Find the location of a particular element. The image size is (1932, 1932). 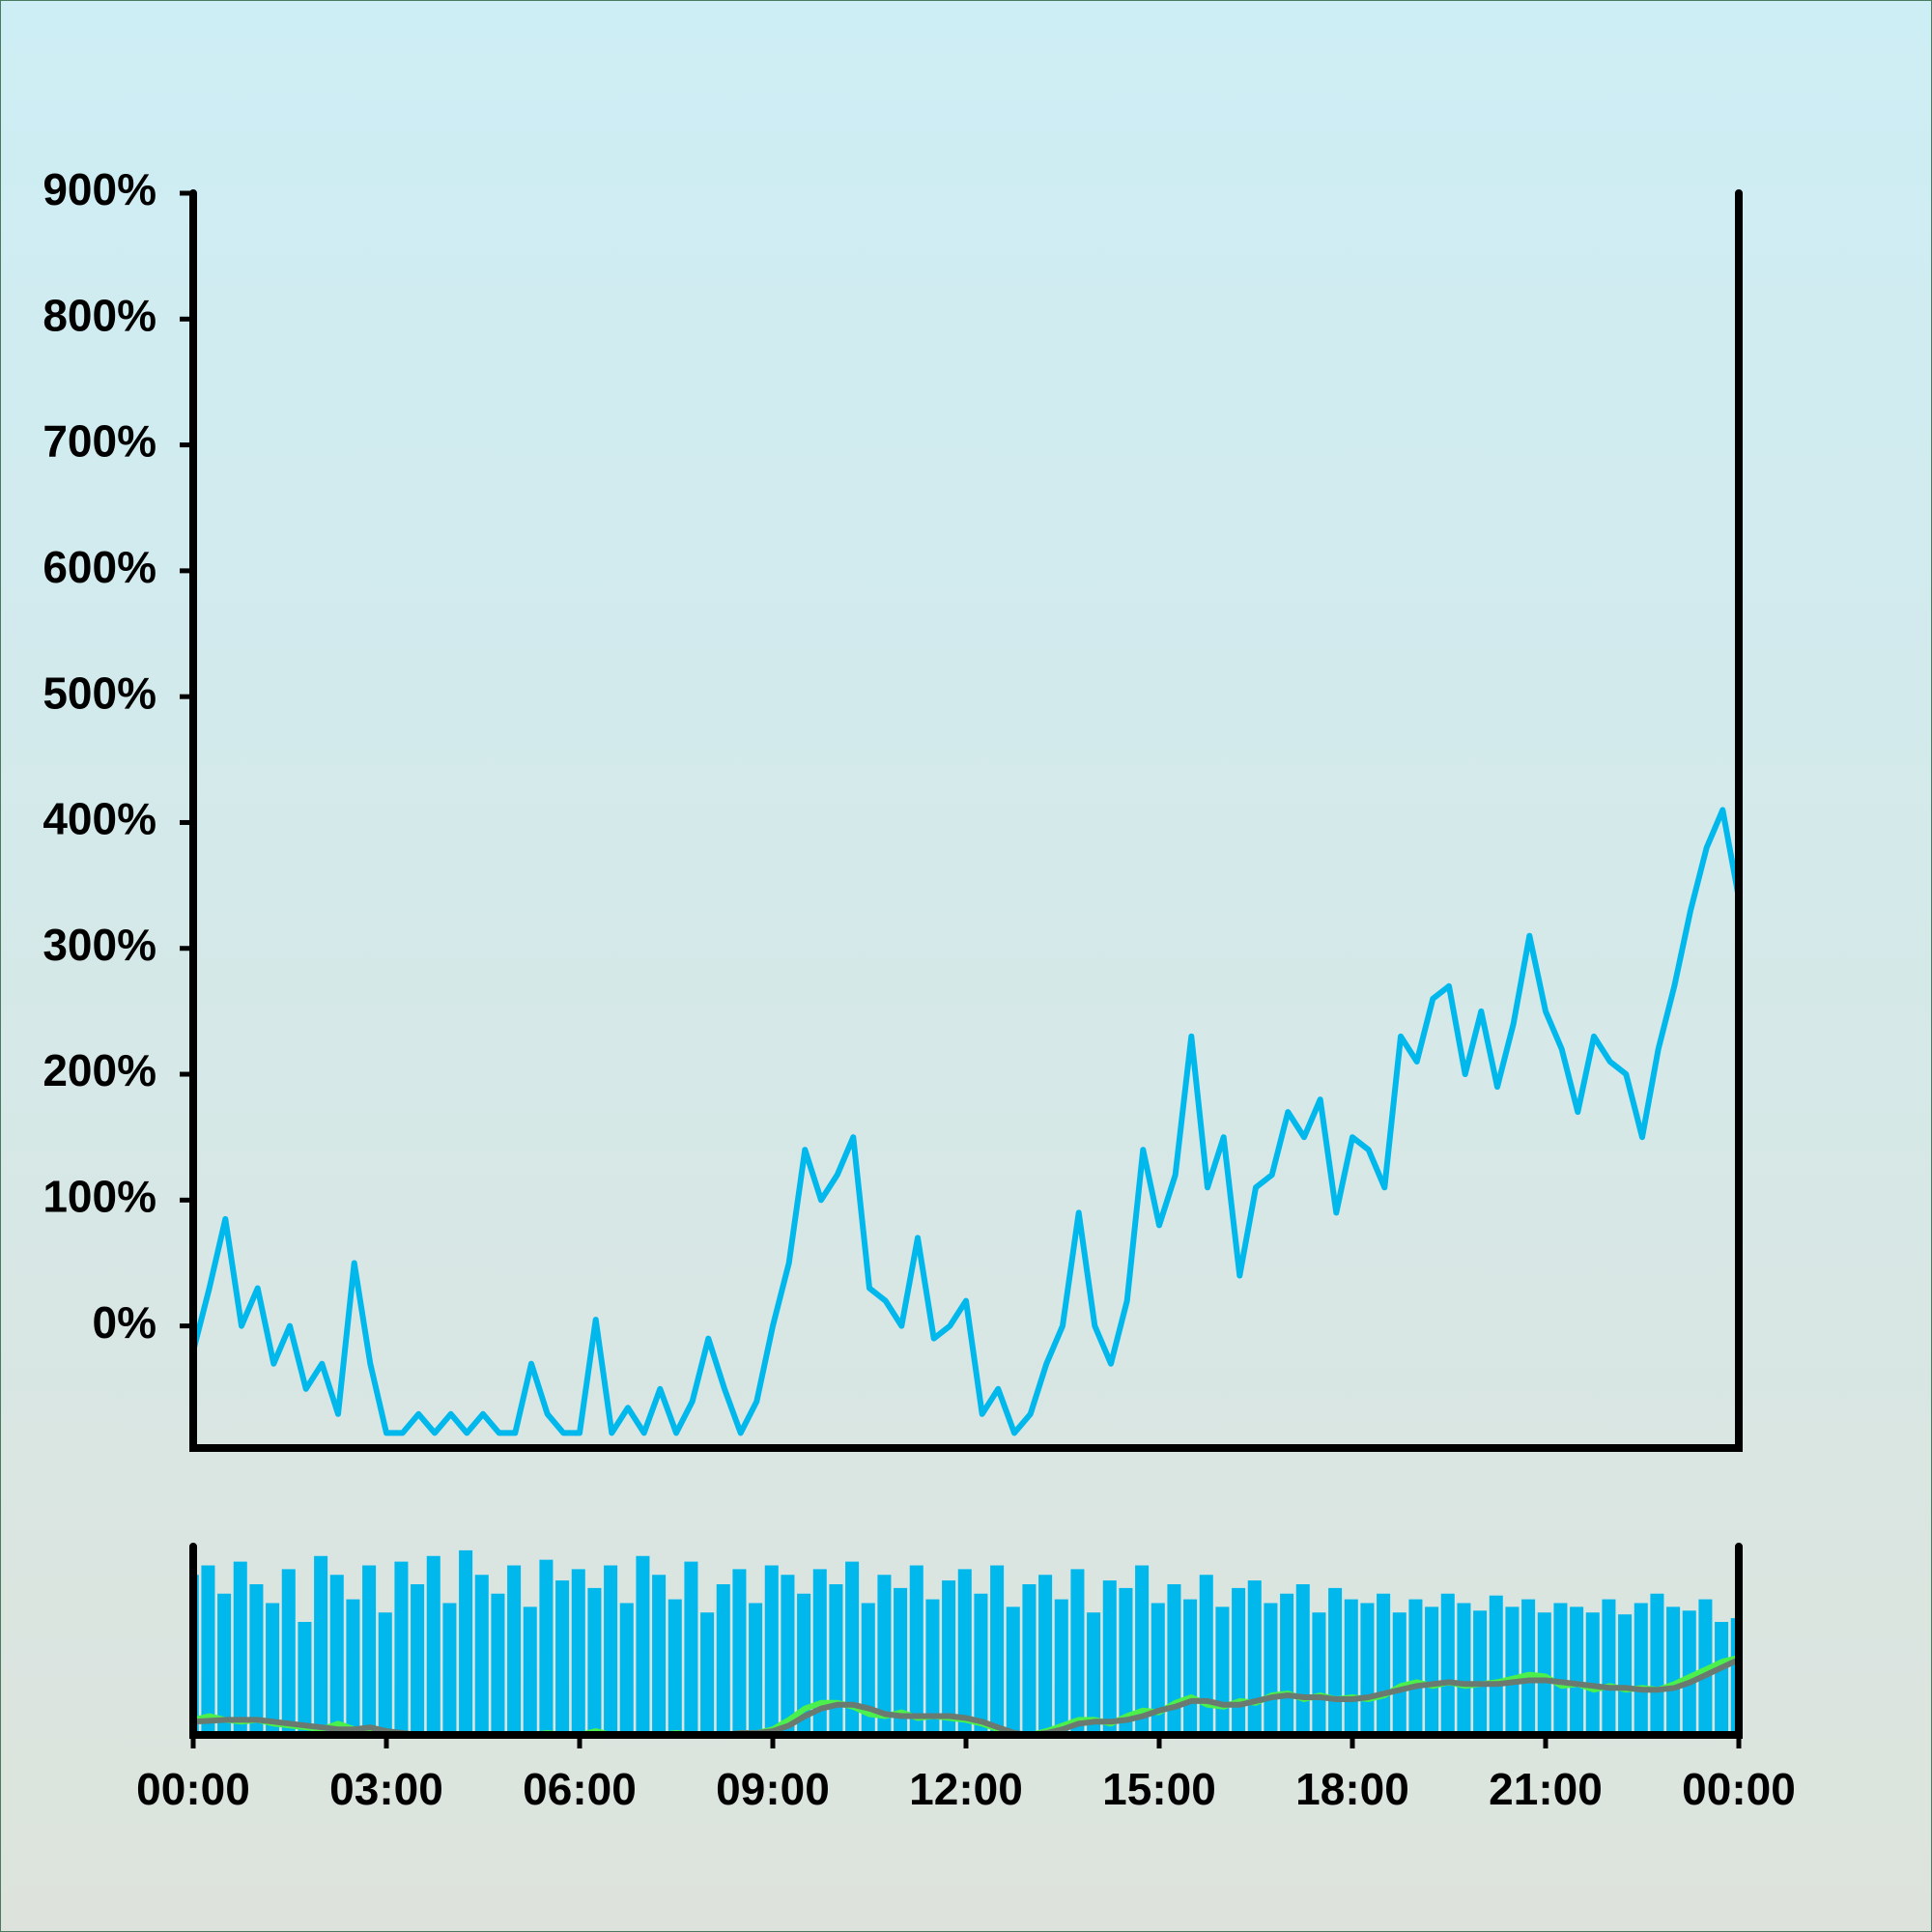

y-tick-label: 400% is located at coordinates (99, 819).